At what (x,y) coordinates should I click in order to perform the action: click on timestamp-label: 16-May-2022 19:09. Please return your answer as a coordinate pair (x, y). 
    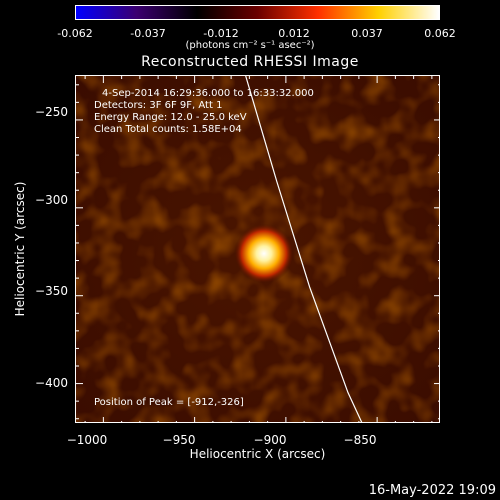
    Looking at the image, I should click on (432, 490).